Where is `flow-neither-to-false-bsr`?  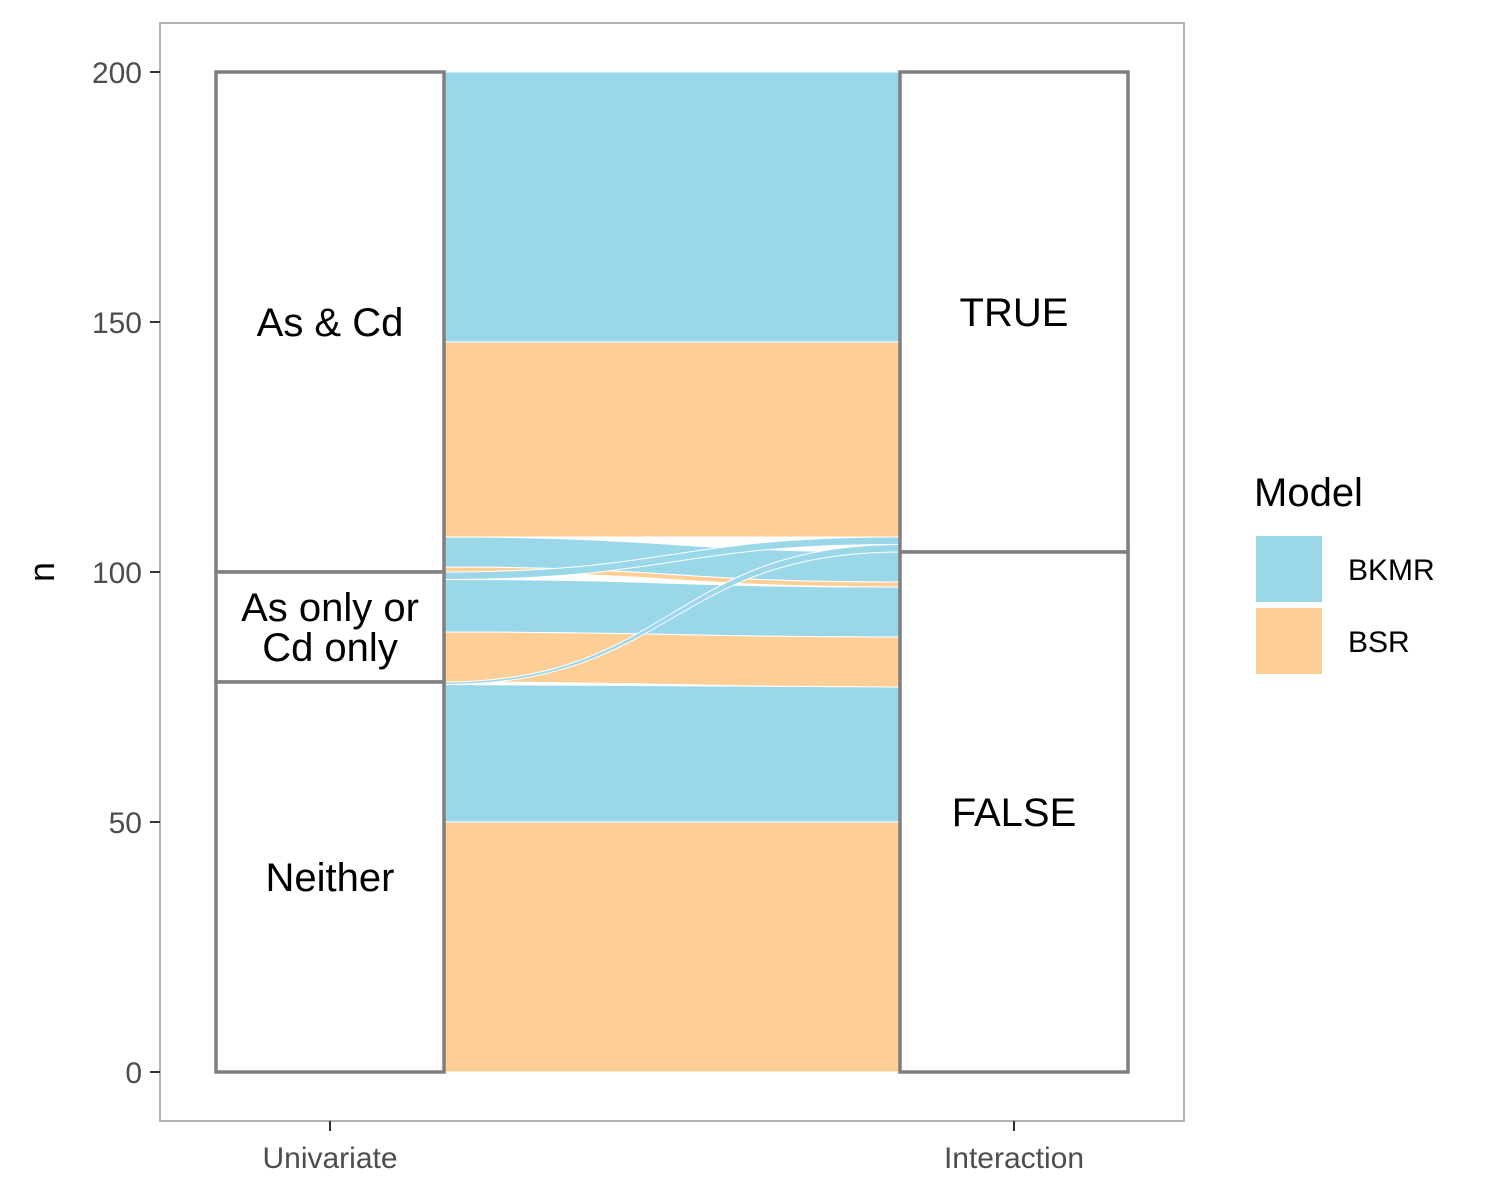
flow-neither-to-false-bsr is located at coordinates (672, 947).